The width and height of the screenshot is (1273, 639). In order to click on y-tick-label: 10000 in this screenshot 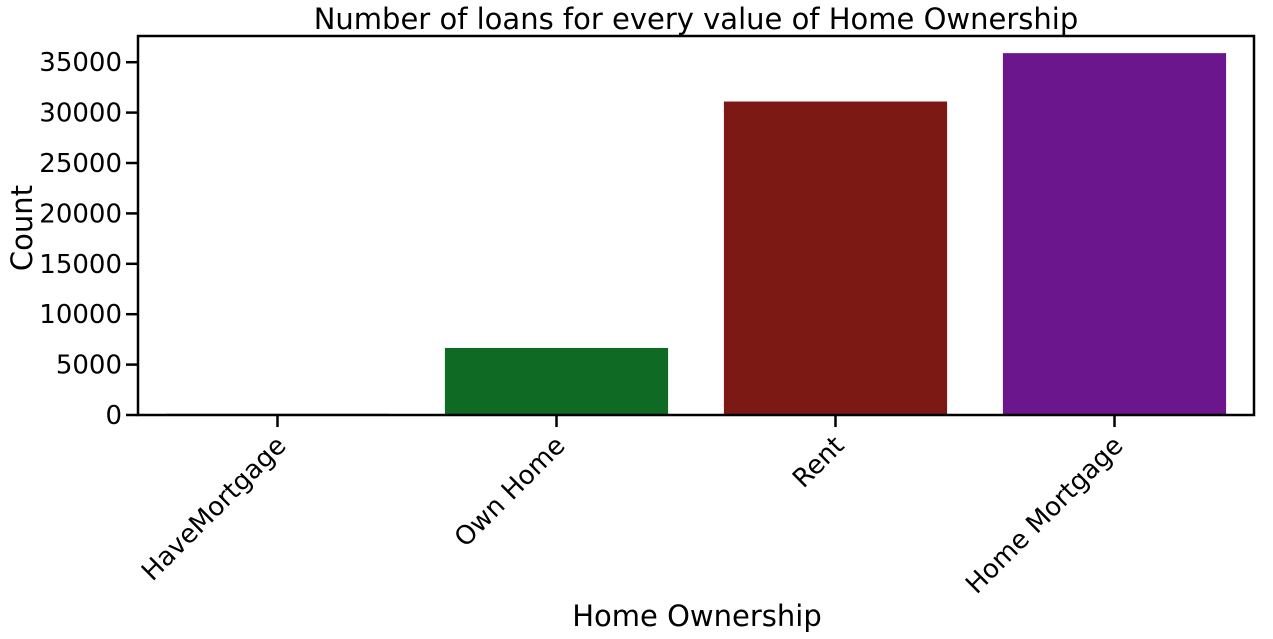, I will do `click(80, 315)`.